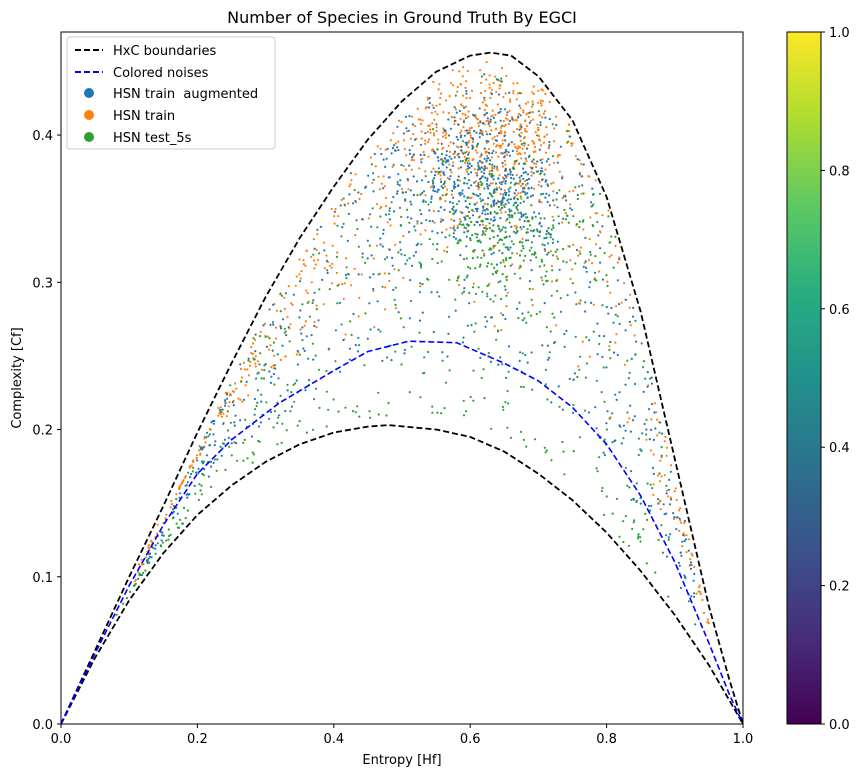  Describe the element at coordinates (89, 93) in the screenshot. I see `legend-augmented-marker` at that location.